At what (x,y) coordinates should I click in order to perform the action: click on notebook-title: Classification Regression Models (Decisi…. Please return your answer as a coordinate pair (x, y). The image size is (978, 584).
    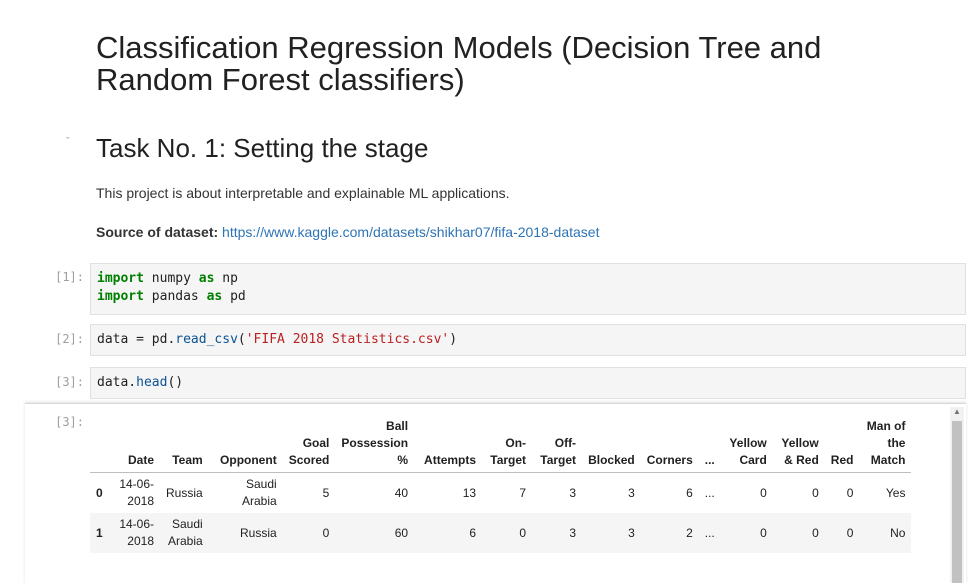
    Looking at the image, I should click on (459, 63).